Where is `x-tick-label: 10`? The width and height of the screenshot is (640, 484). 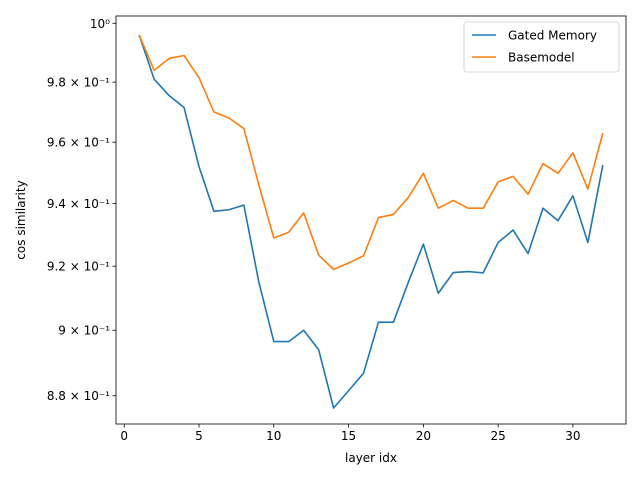
x-tick-label: 10 is located at coordinates (273, 436).